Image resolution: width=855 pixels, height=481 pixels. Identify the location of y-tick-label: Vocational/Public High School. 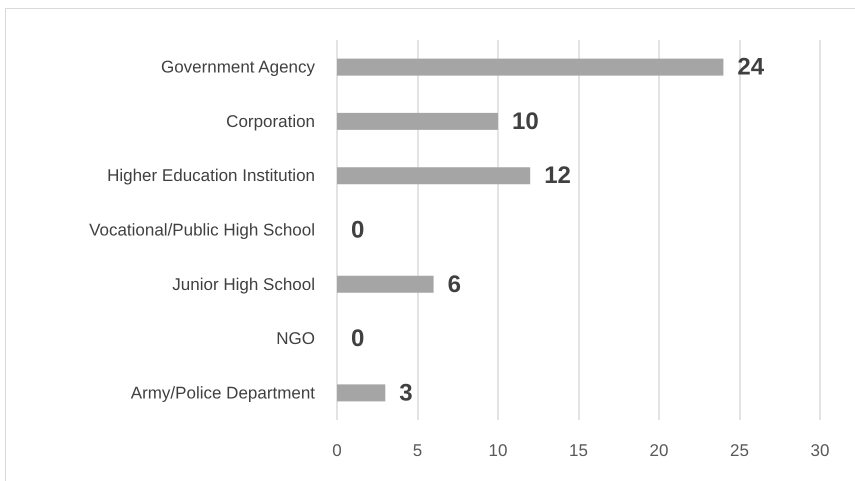
(202, 230).